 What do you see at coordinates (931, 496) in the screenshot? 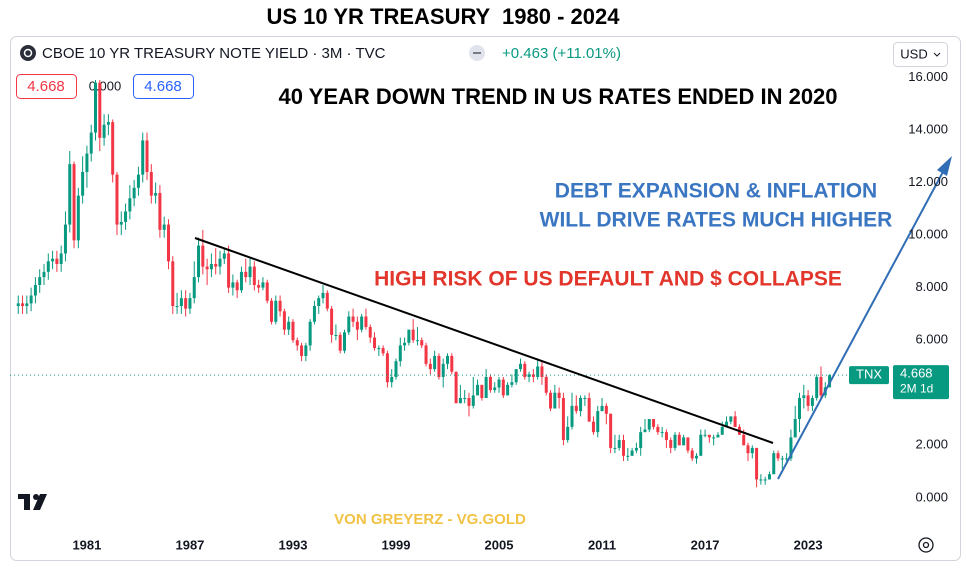
I see `y-tick-label: 0.000` at bounding box center [931, 496].